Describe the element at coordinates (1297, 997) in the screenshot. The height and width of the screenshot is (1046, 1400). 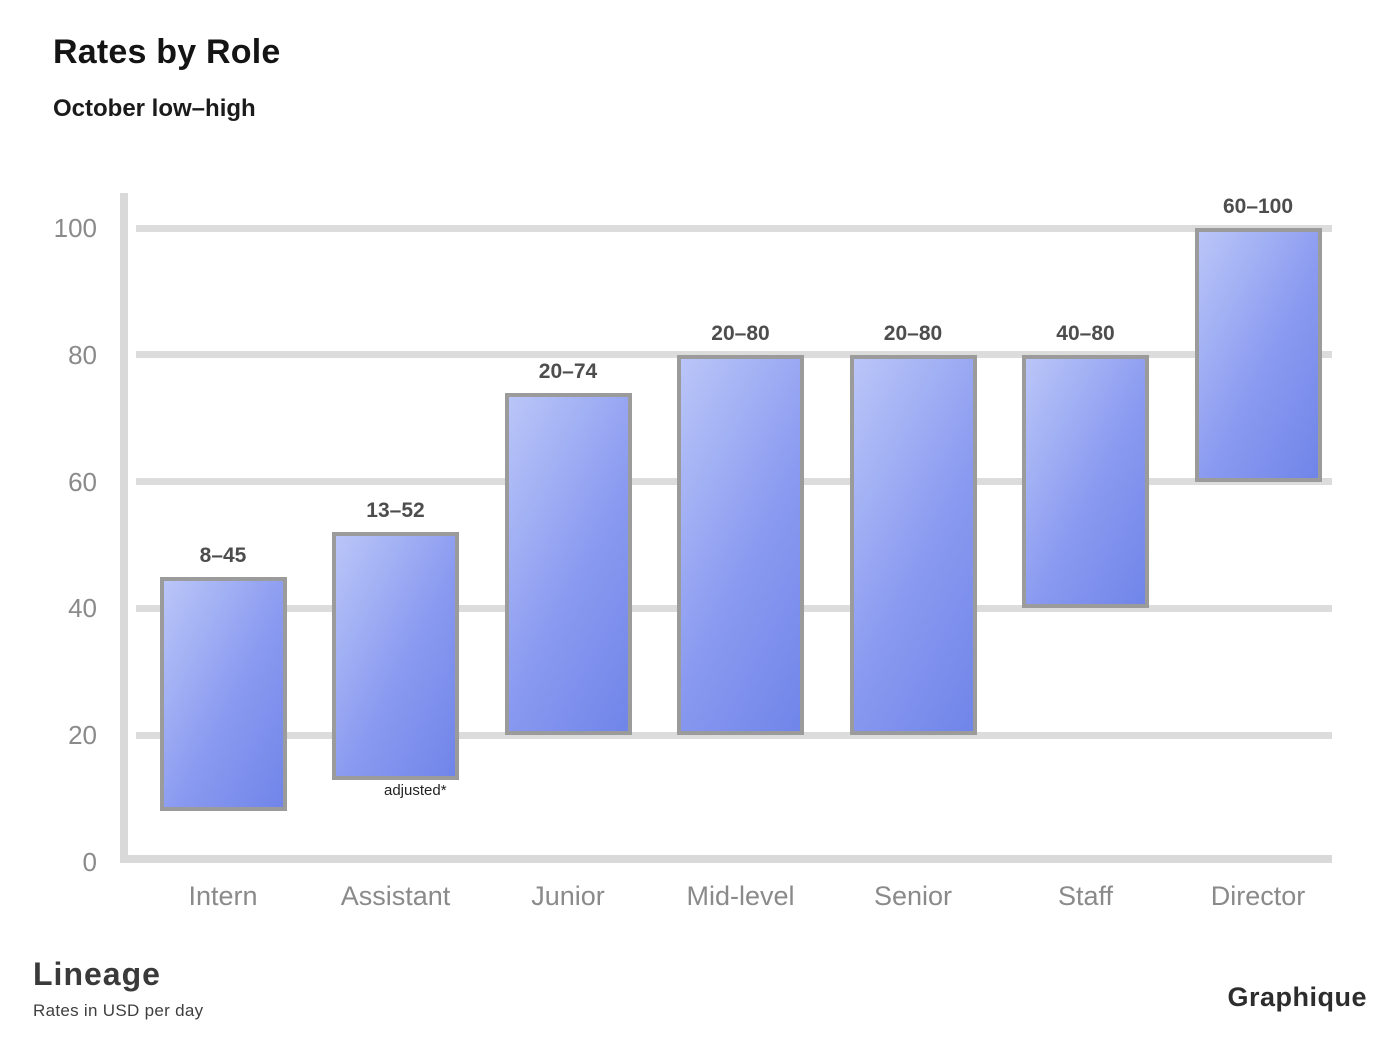
I see `footer-attribution-logo: Graphique` at that location.